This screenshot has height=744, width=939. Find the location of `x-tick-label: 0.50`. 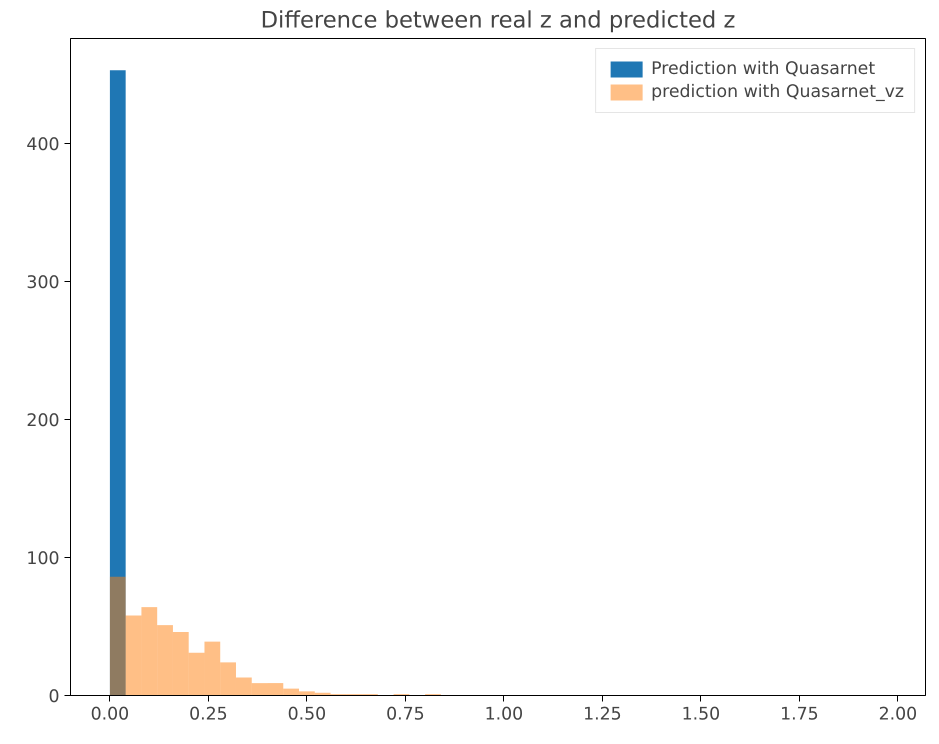

x-tick-label: 0.50 is located at coordinates (307, 714).